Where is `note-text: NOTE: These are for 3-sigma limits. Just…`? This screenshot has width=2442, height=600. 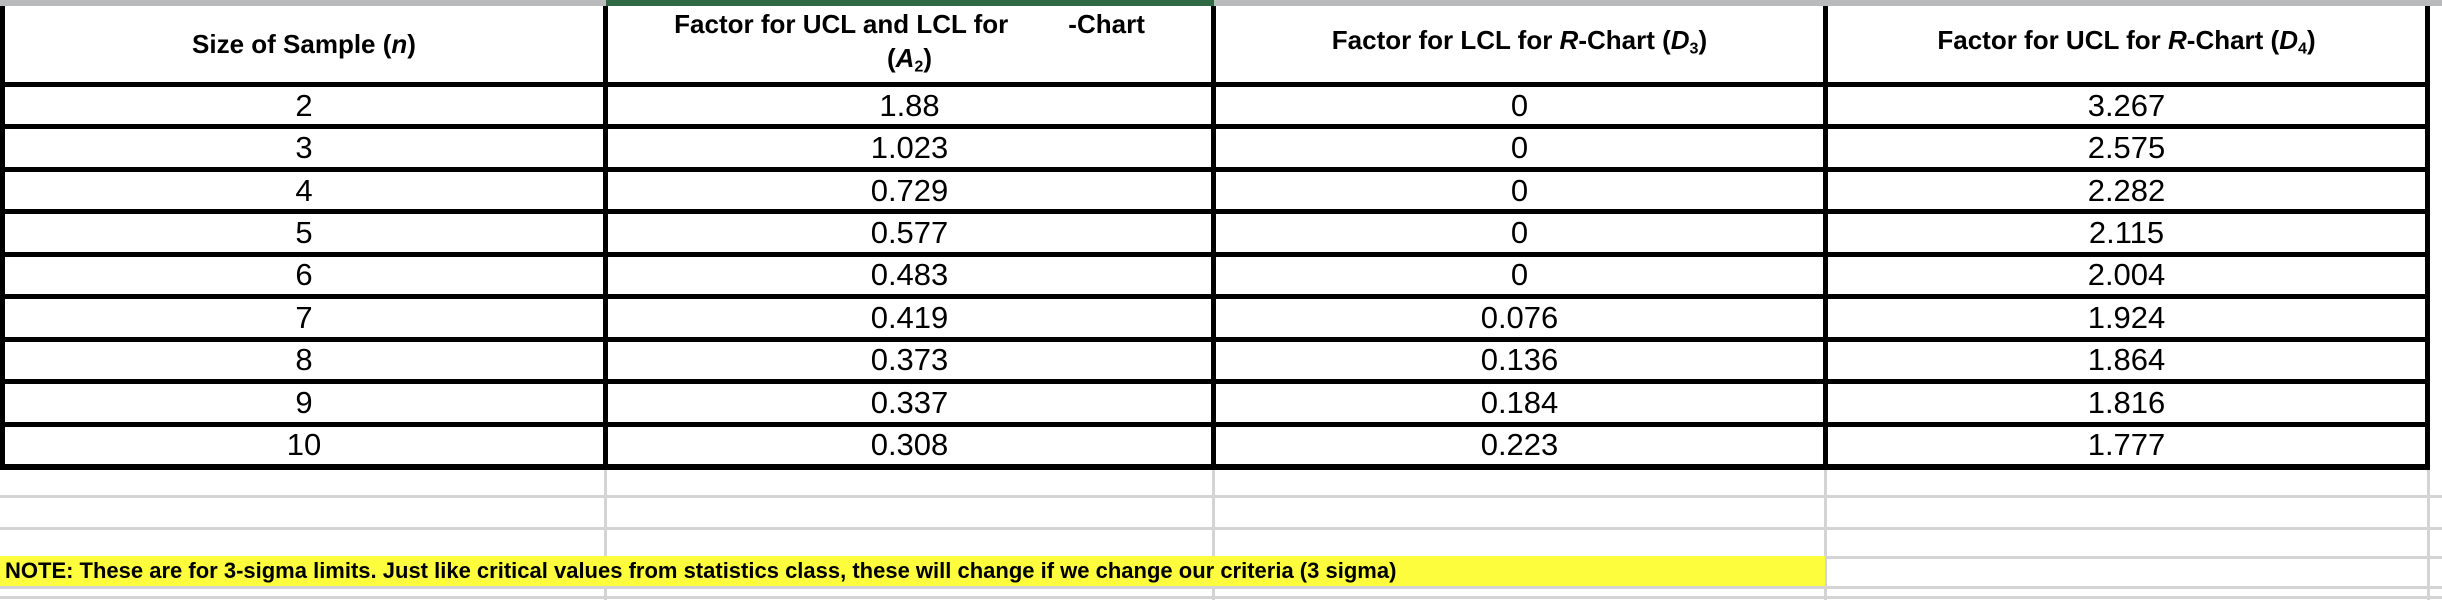
note-text: NOTE: These are for 3-sigma limits. Just… is located at coordinates (701, 570).